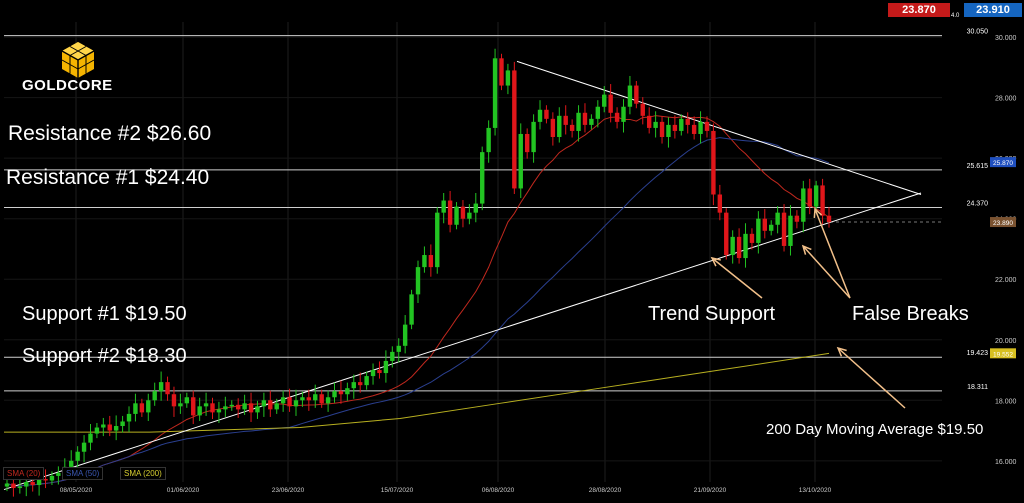  I want to click on x-tick-label: 13/10/2020, so click(815, 490).